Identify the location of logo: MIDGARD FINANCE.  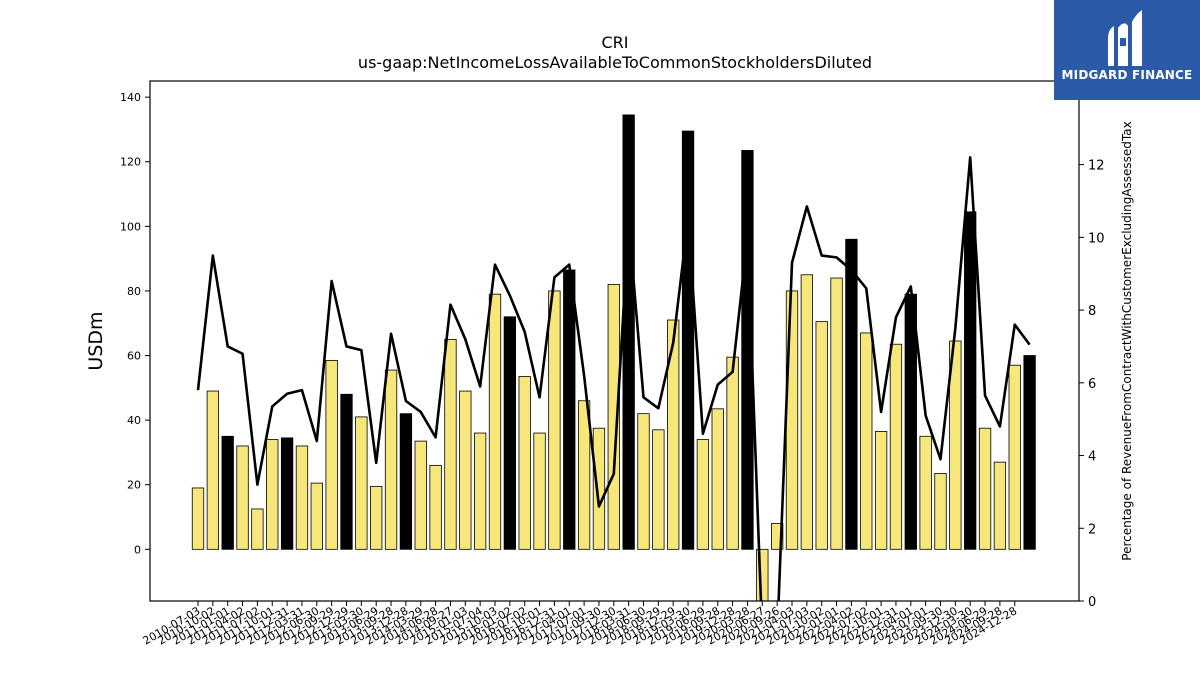
(1127, 50).